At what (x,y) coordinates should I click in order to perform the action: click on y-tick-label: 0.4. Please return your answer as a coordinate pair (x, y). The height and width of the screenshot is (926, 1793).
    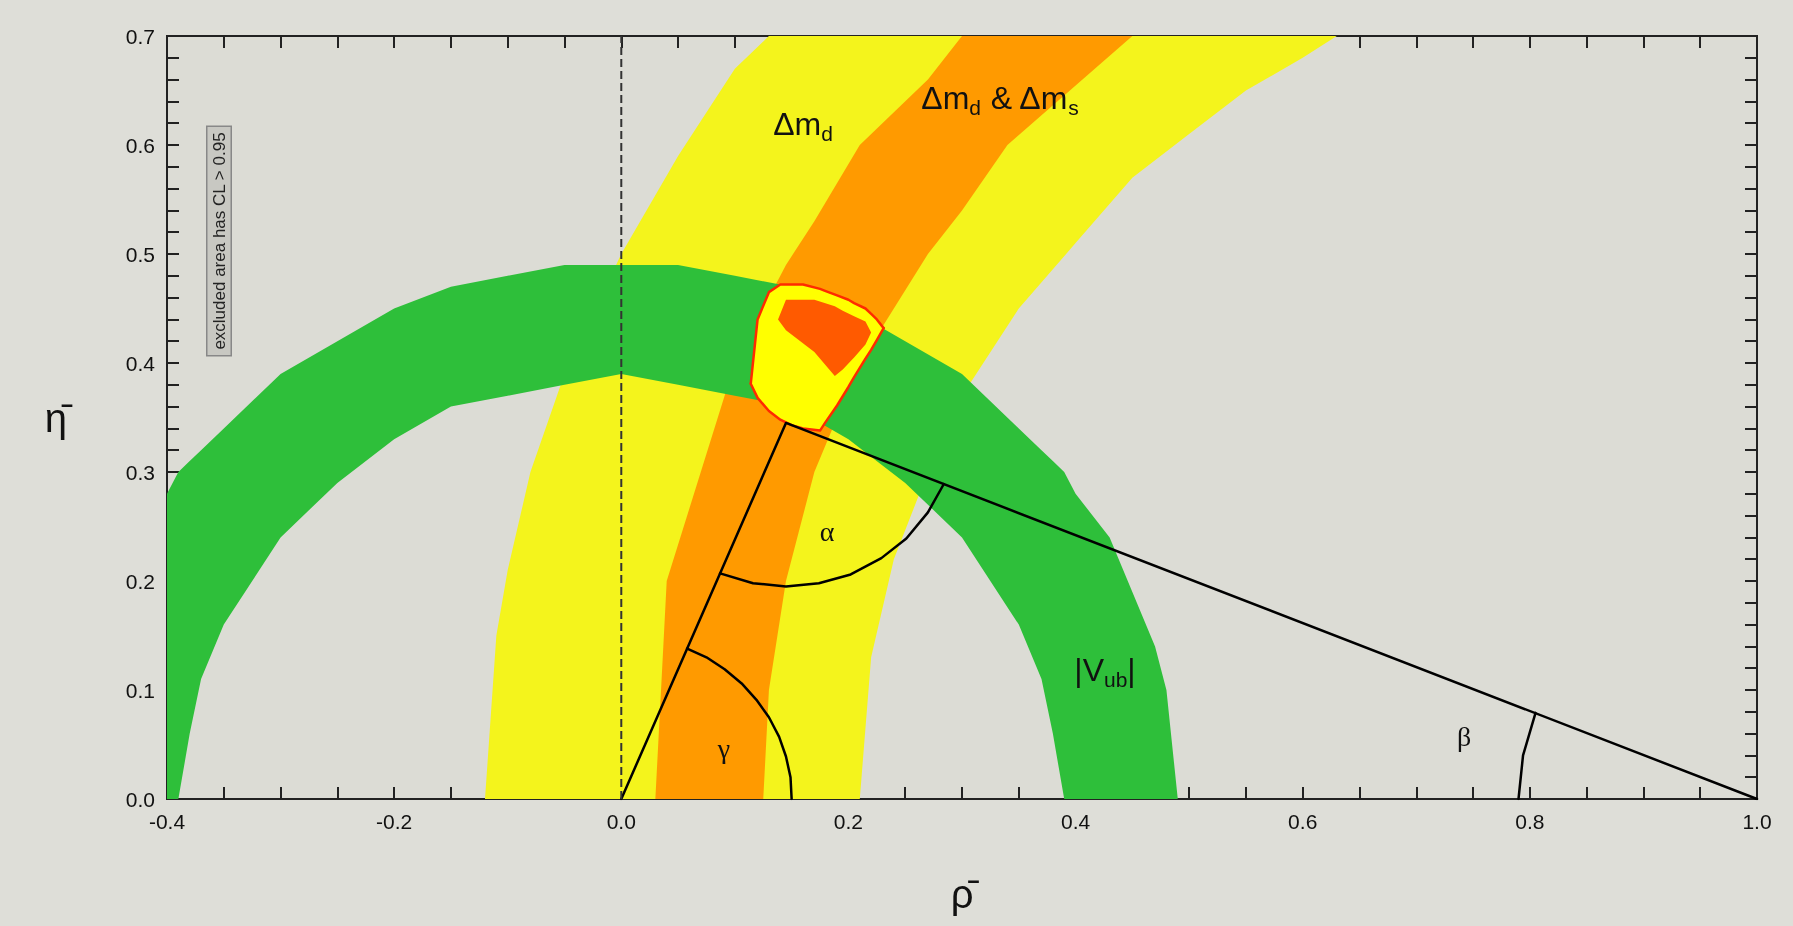
    Looking at the image, I should click on (140, 363).